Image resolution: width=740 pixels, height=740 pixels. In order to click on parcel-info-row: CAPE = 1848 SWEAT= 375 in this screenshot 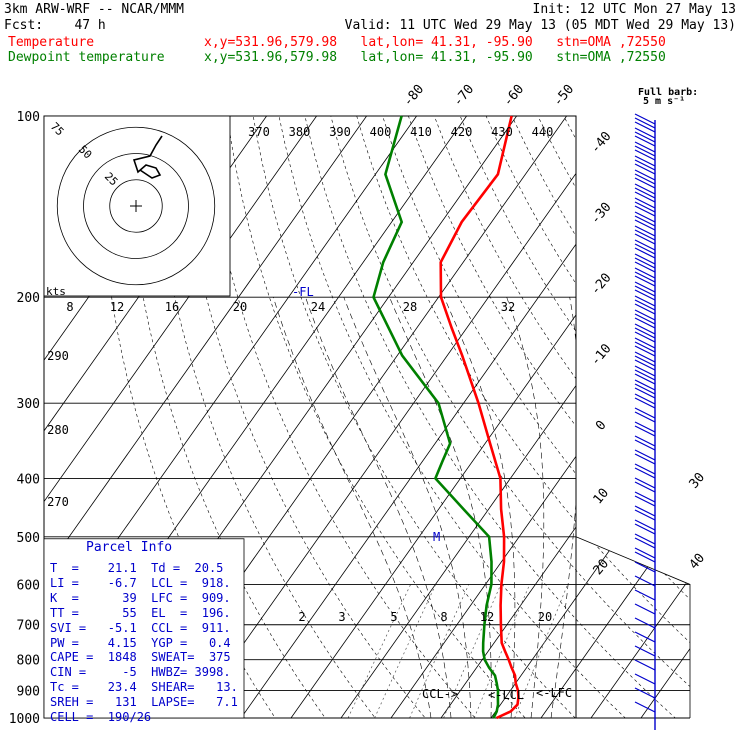, I will do `click(140, 657)`.